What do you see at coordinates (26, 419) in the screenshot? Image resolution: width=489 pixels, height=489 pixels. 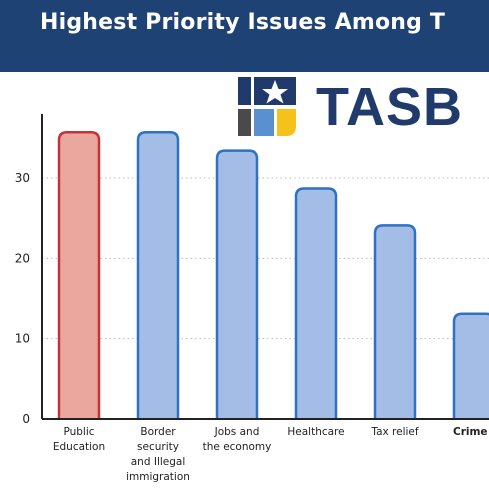 I see `y-tick-label-0: 0` at bounding box center [26, 419].